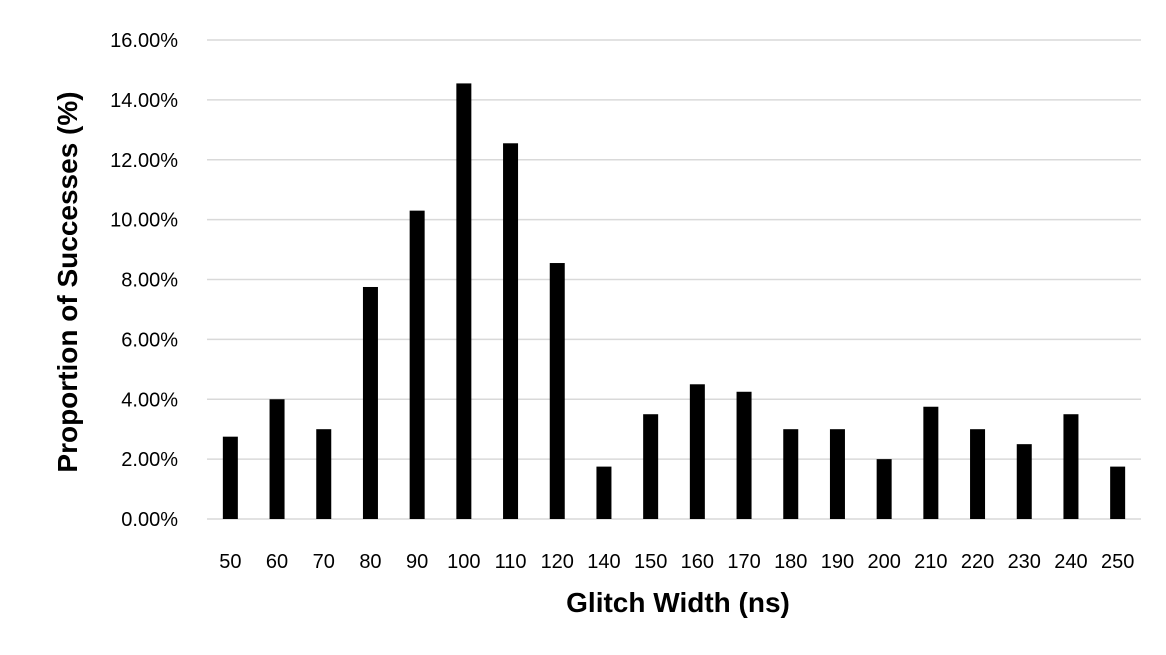 The image size is (1166, 655). What do you see at coordinates (144, 161) in the screenshot?
I see `y-tick-label: 12.00%` at bounding box center [144, 161].